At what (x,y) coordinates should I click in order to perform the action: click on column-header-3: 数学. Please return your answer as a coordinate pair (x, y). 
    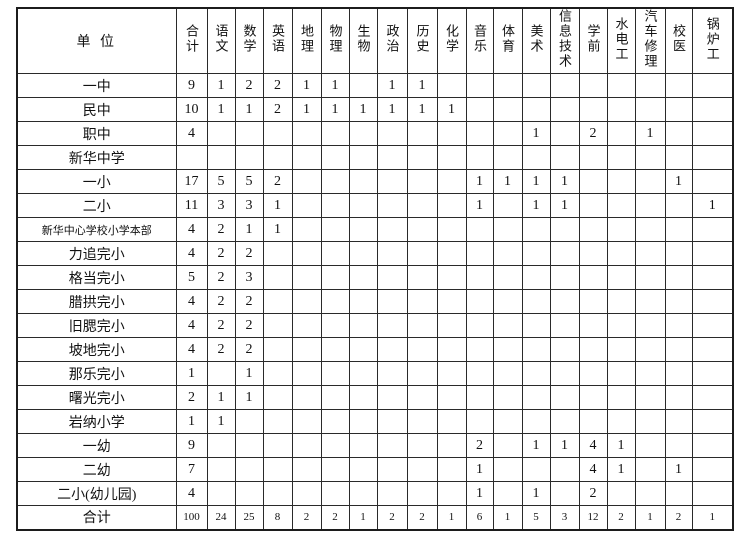
    Looking at the image, I should click on (249, 40).